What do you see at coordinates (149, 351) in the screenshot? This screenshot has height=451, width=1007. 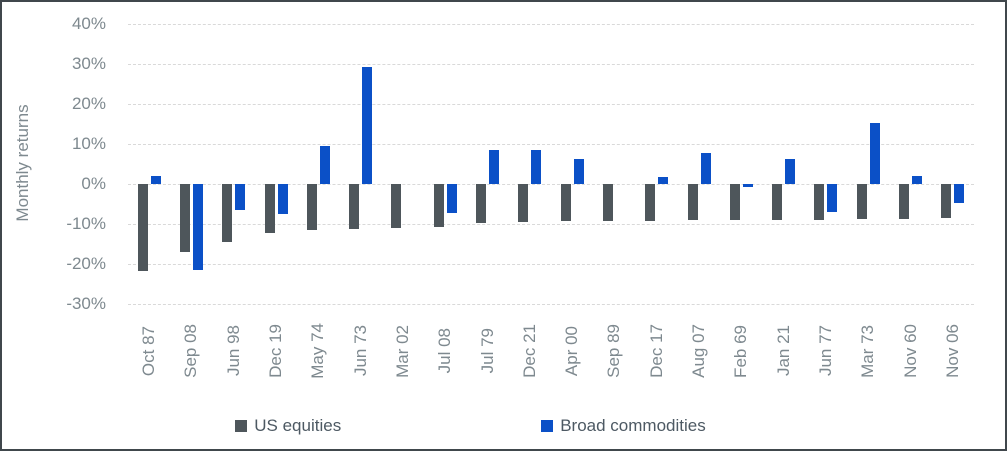 I see `x-tick-label: Oct 87` at bounding box center [149, 351].